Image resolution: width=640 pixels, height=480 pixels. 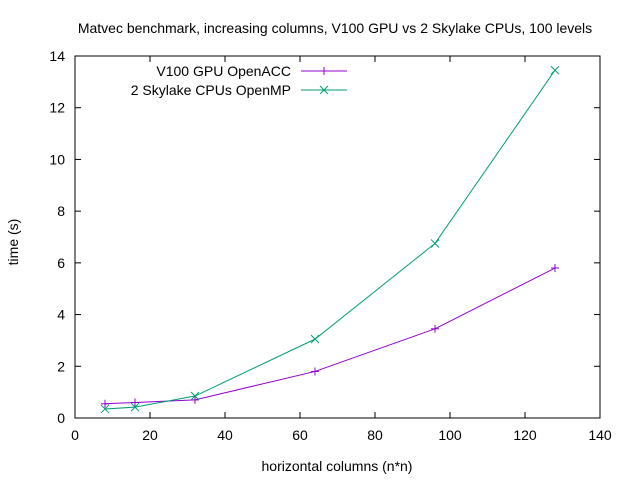 I want to click on y-tick-label: 4, so click(x=61, y=315).